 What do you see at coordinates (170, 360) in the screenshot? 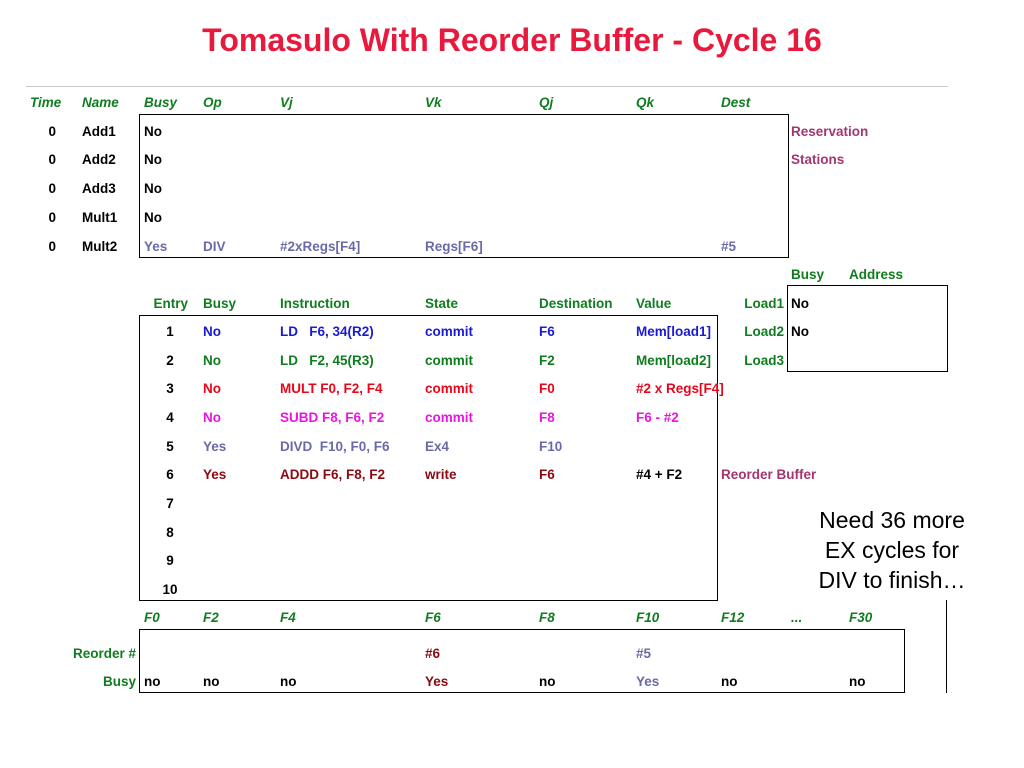
I see `rob-entry: 2` at bounding box center [170, 360].